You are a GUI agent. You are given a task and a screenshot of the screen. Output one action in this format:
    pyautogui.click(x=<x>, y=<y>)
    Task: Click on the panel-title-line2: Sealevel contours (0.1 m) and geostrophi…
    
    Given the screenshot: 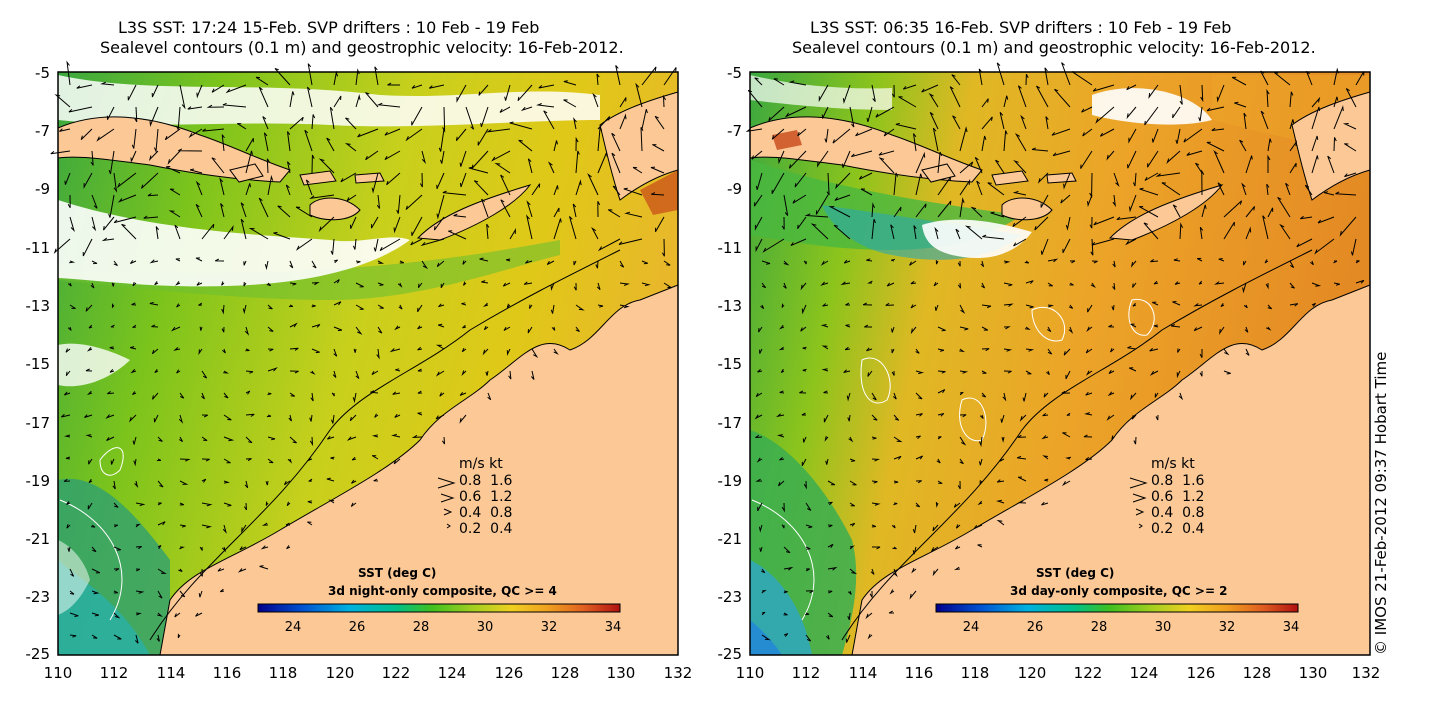 What is the action you would take?
    pyautogui.click(x=362, y=47)
    